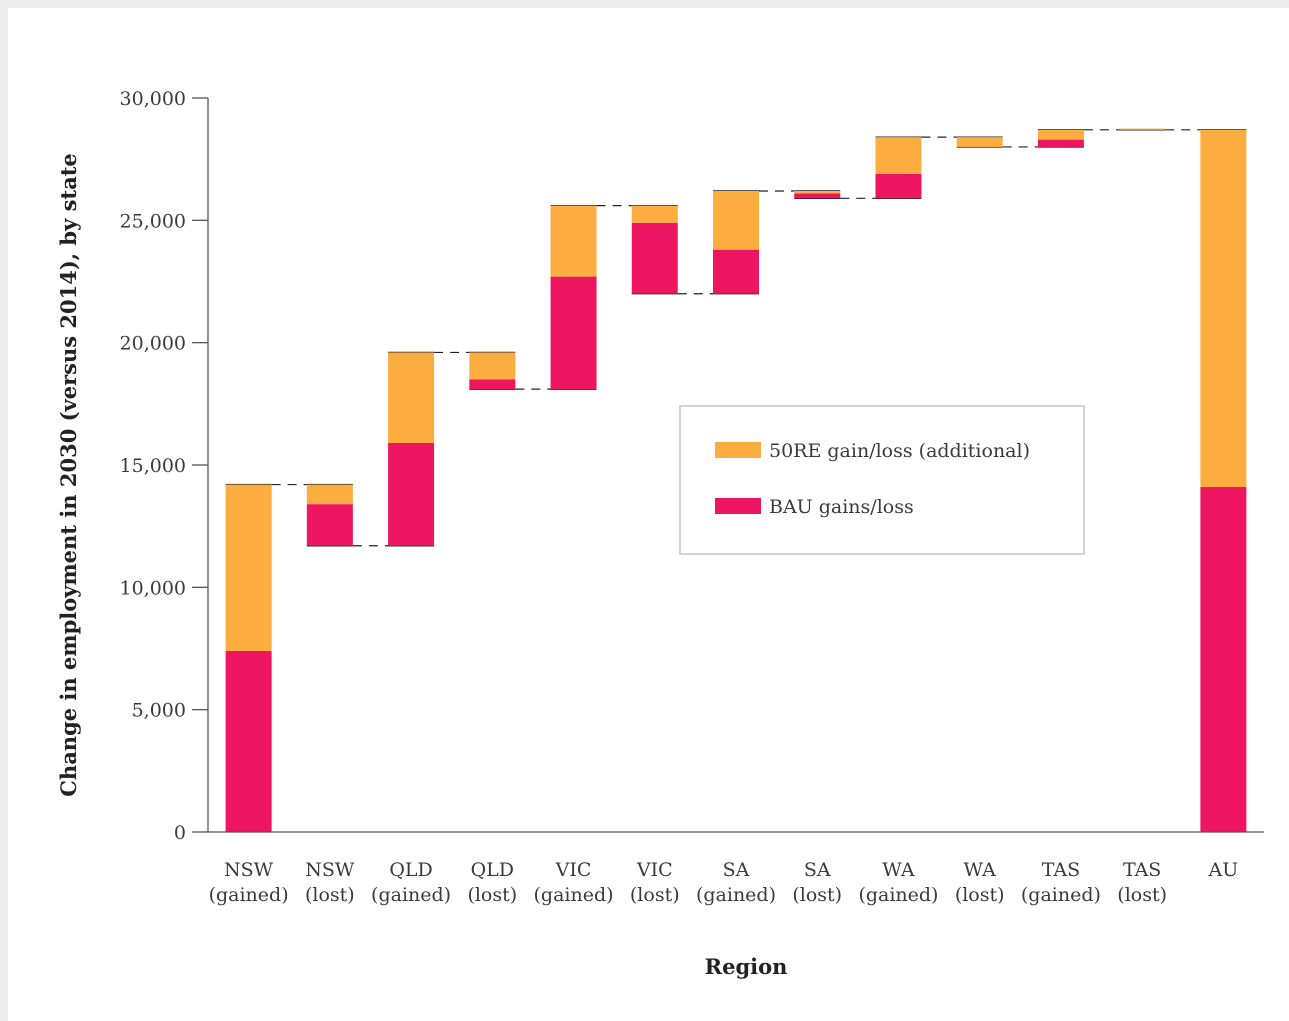 The width and height of the screenshot is (1289, 1021). Describe the element at coordinates (153, 344) in the screenshot. I see `y-tick-label: 20,000` at that location.